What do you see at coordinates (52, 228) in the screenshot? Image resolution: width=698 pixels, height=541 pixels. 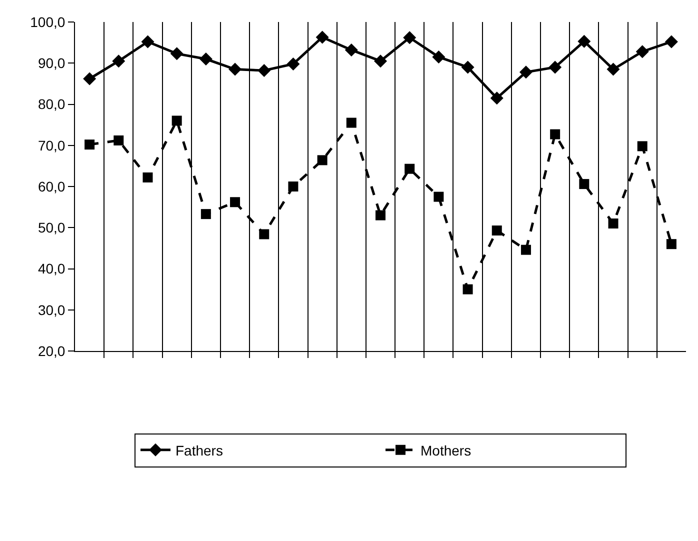 I see `y-tick-label: 50,0` at bounding box center [52, 228].